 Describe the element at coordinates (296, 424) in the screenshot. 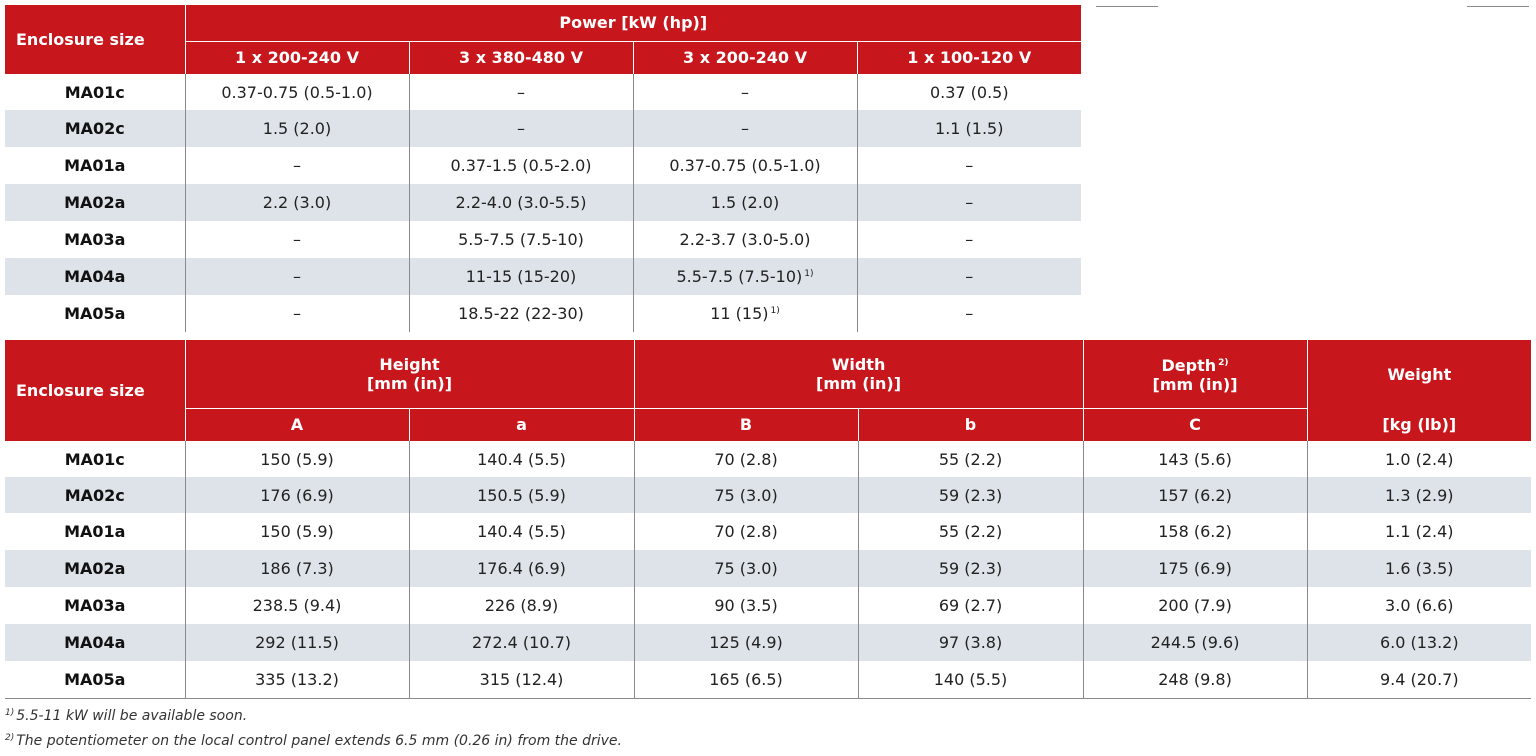

I see `dimension-subheader: A` at that location.